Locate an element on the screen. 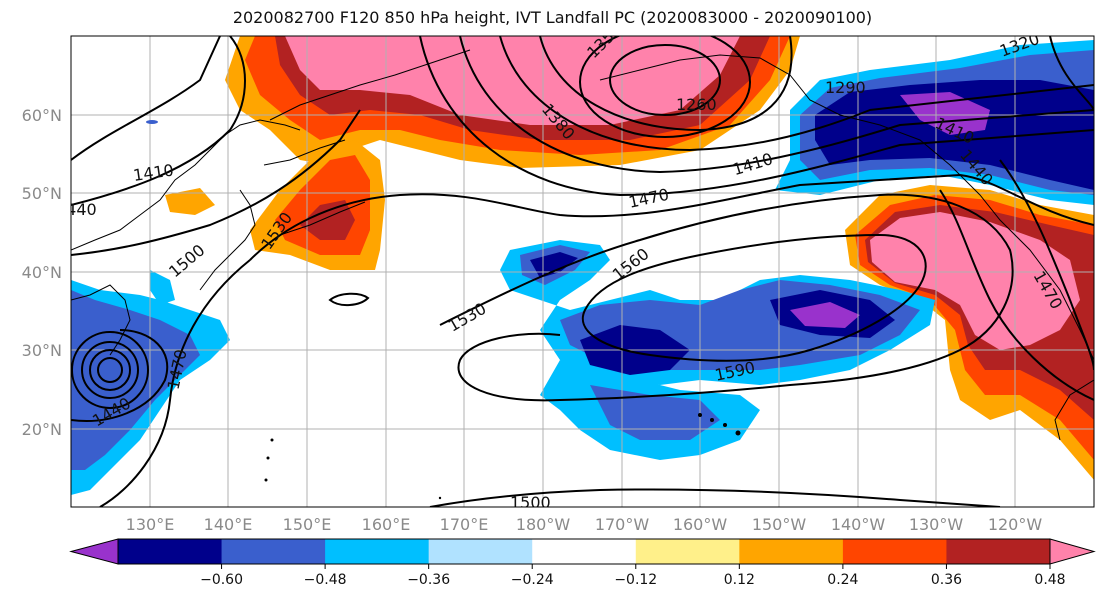 Image resolution: width=1105 pixels, height=601 pixels. lon-label-120w: 120°W is located at coordinates (1015, 524).